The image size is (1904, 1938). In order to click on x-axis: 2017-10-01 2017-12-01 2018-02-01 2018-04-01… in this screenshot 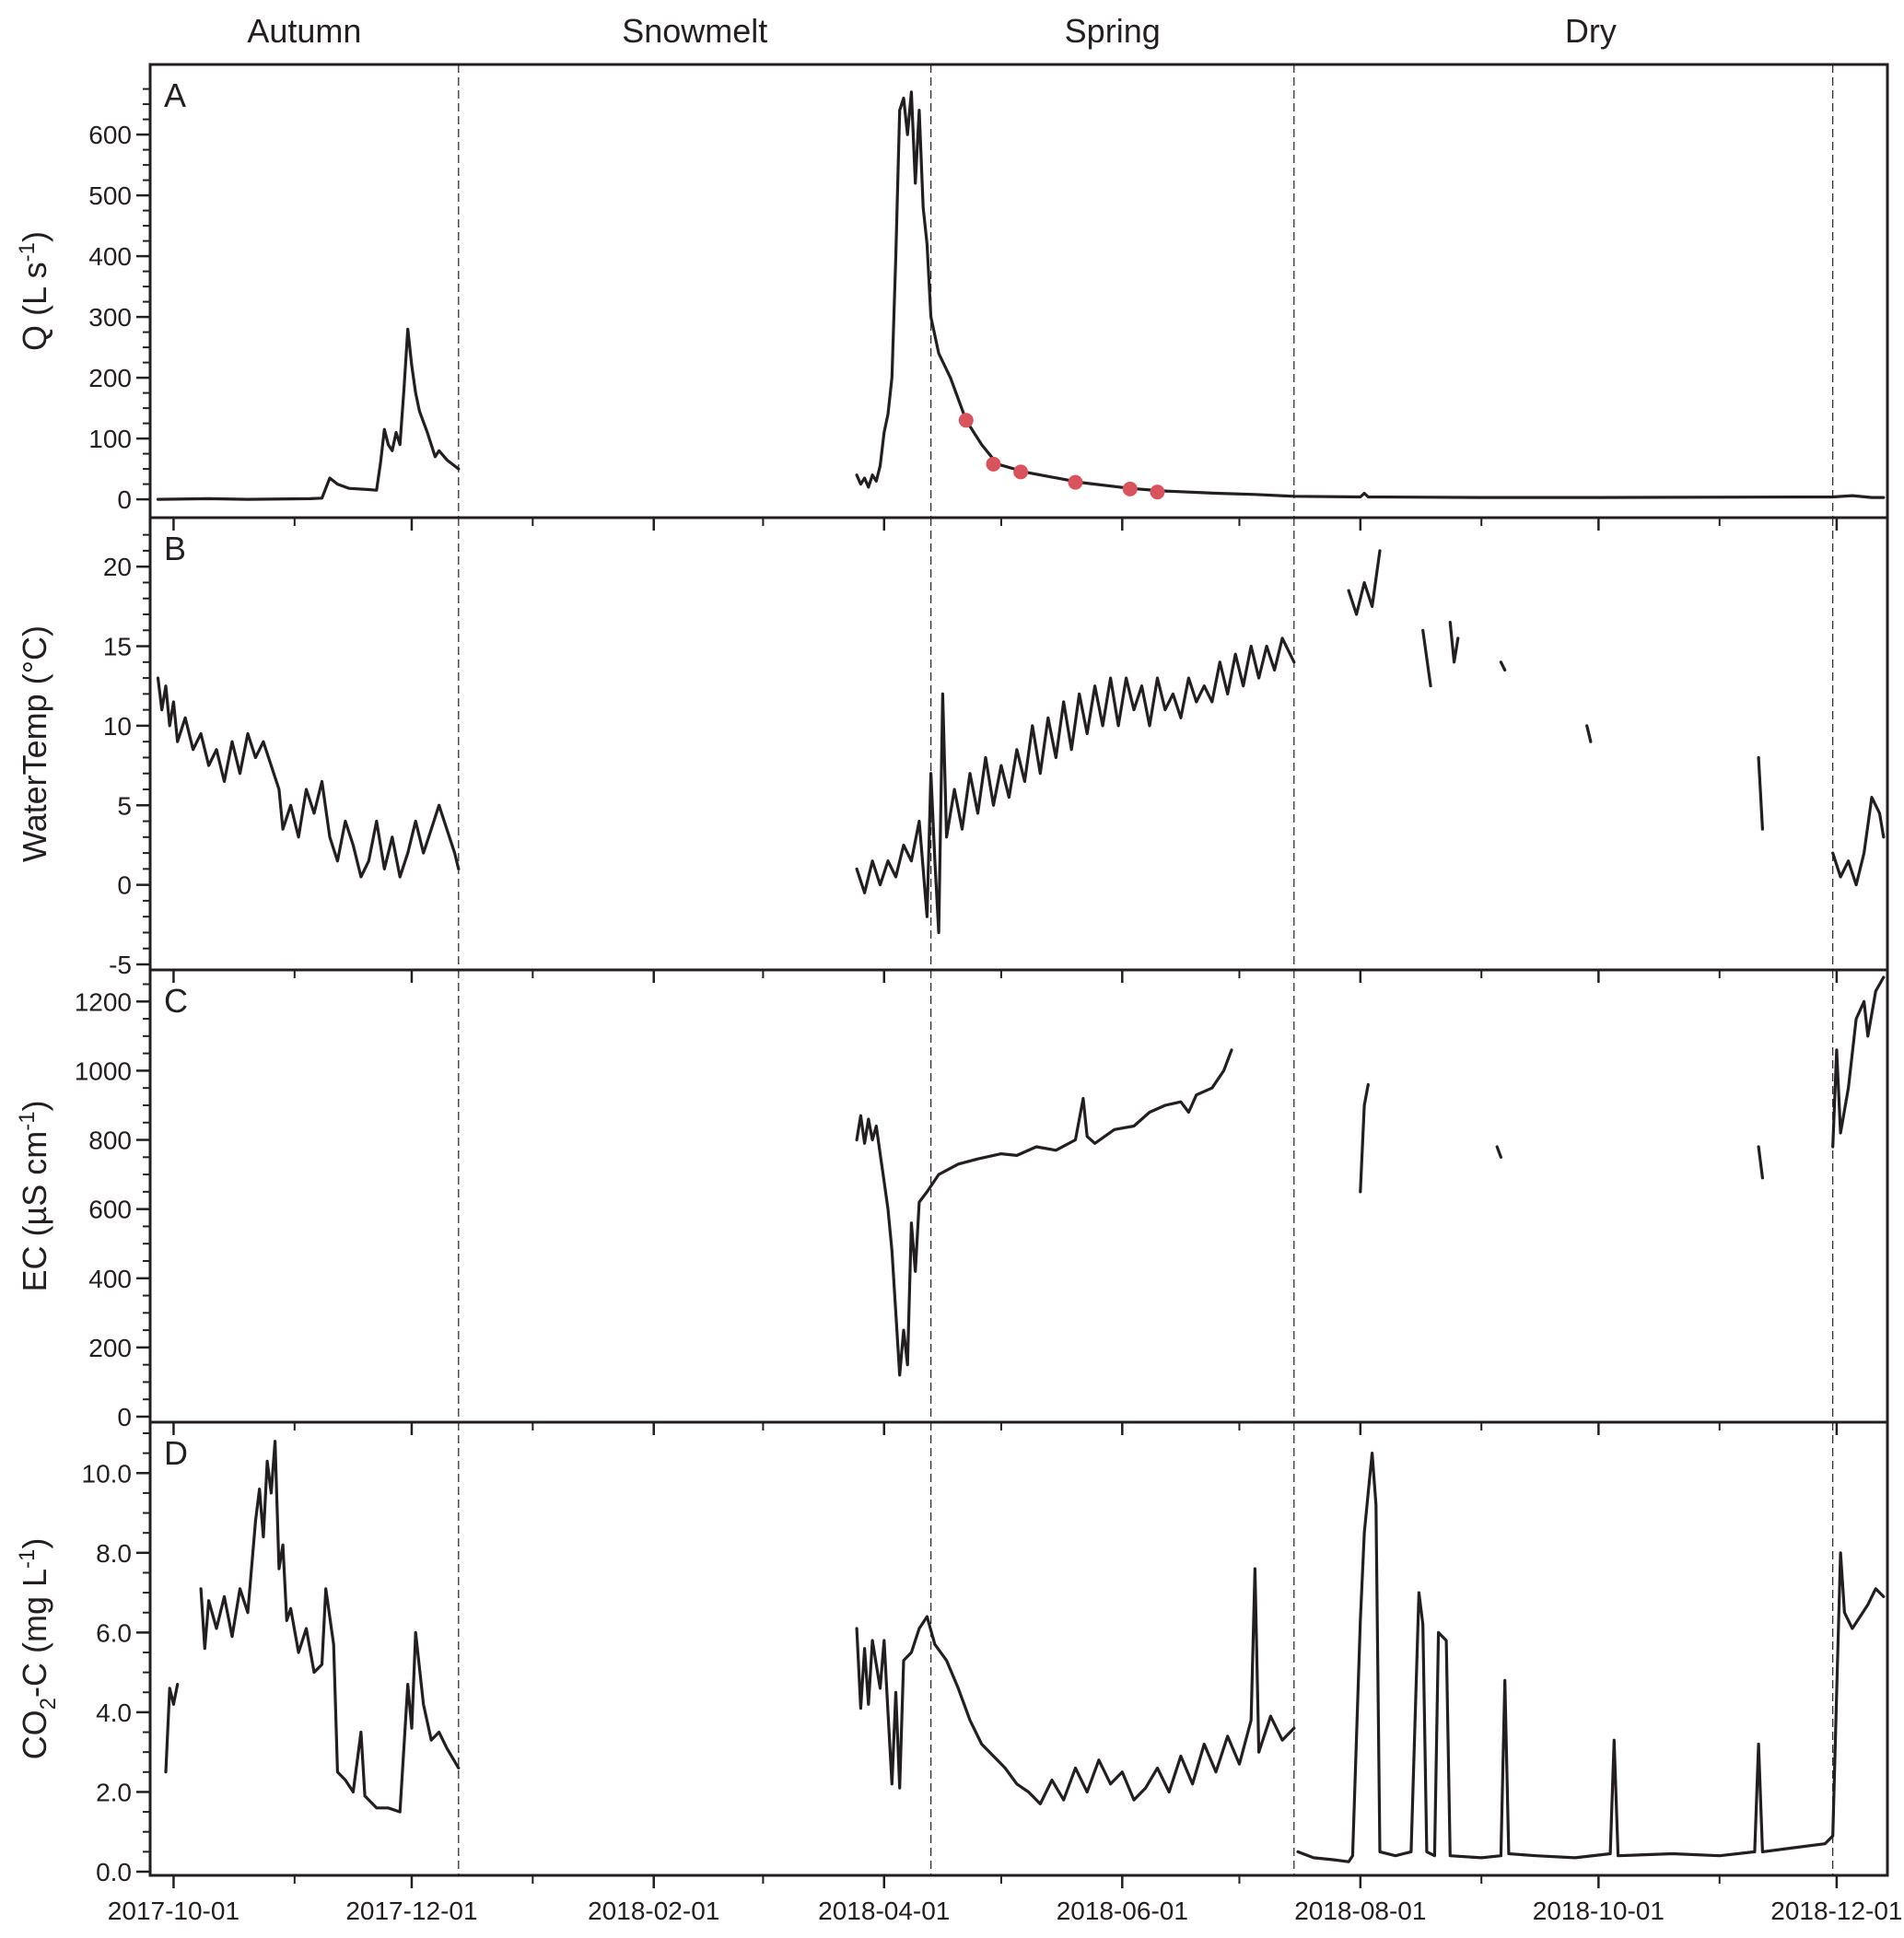, I will do `click(1005, 1911)`.